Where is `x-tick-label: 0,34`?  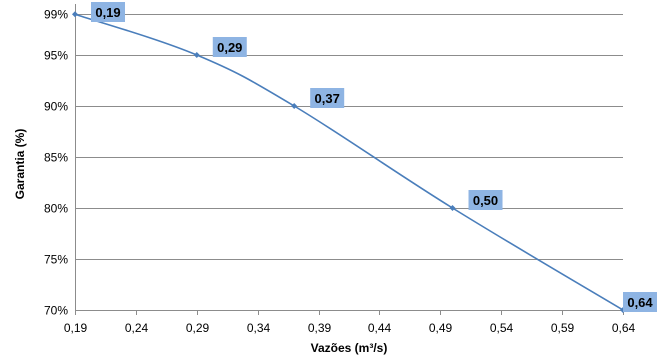 x-tick-label: 0,34 is located at coordinates (259, 328).